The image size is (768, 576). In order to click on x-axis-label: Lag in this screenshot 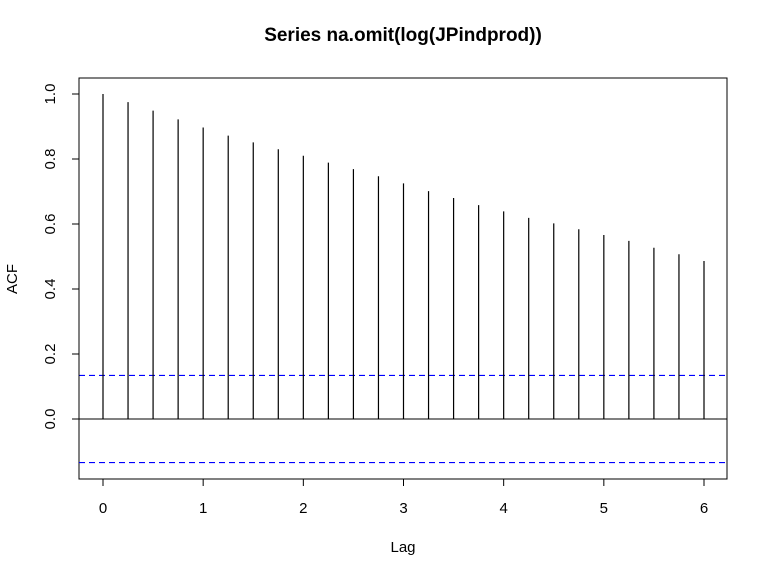, I will do `click(402, 547)`.